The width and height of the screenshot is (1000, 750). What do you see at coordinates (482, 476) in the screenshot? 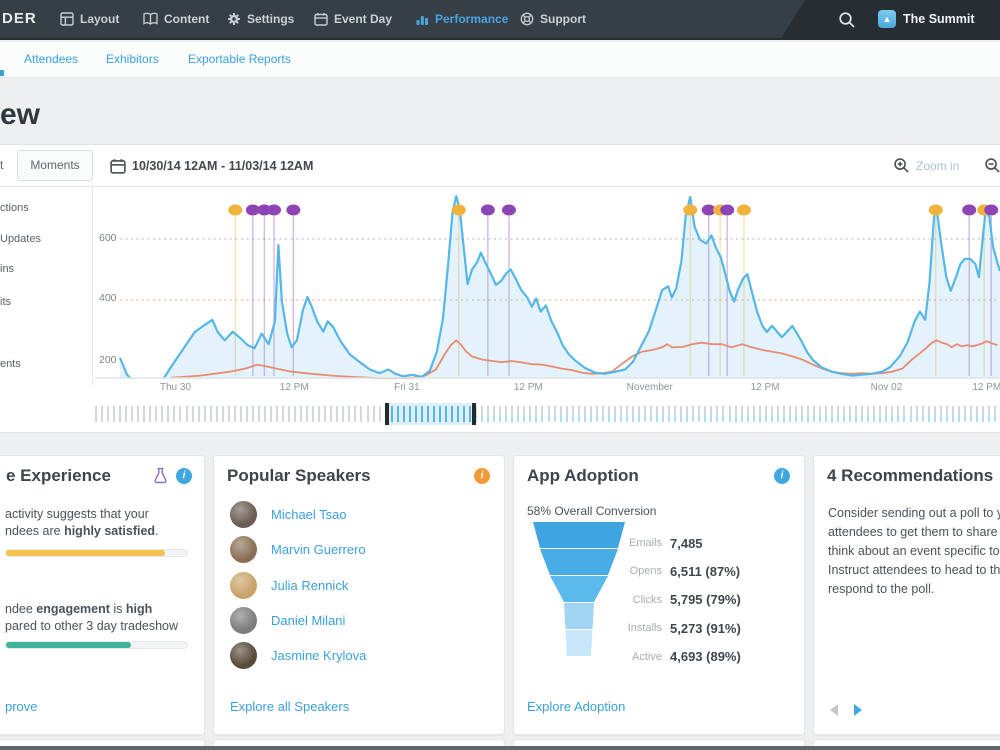
I see `speakers-info-icon: i` at bounding box center [482, 476].